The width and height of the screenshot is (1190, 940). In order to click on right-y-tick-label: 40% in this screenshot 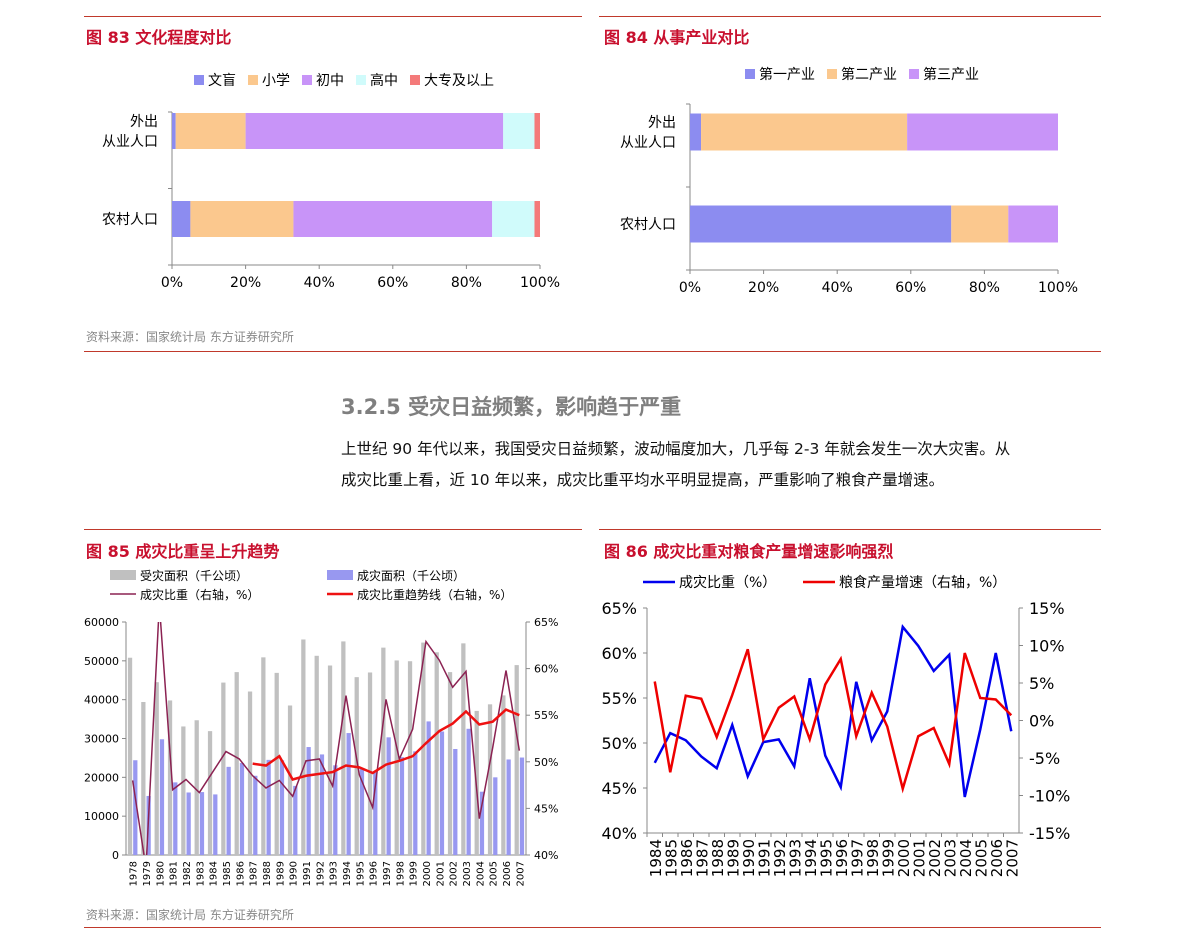, I will do `click(546, 855)`.